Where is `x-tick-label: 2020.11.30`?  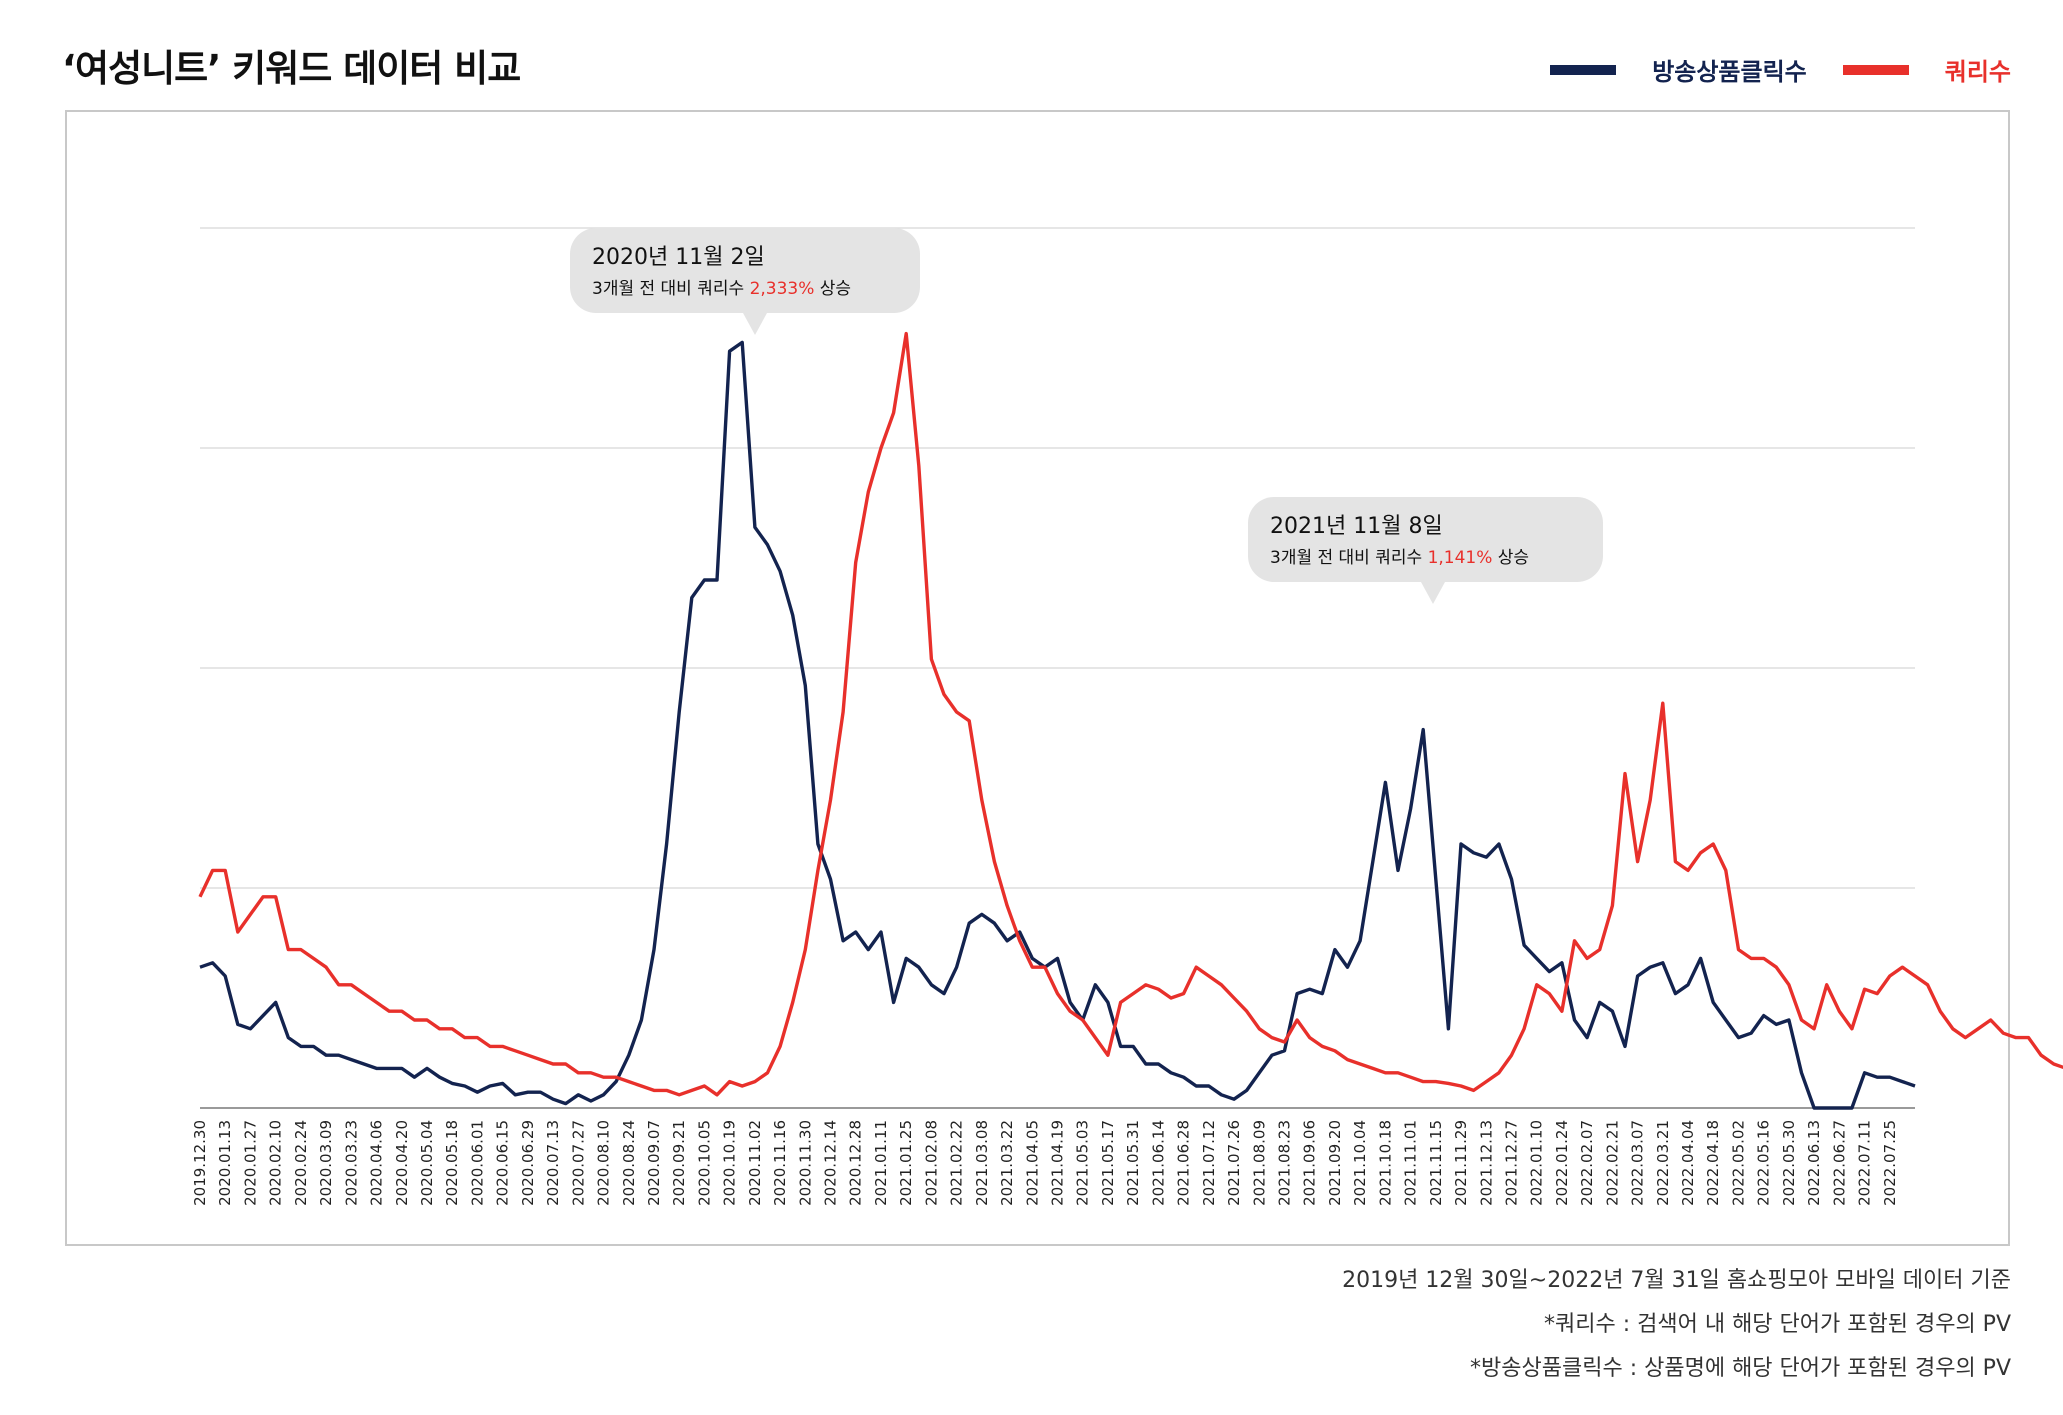
x-tick-label: 2020.11.30 is located at coordinates (805, 1163).